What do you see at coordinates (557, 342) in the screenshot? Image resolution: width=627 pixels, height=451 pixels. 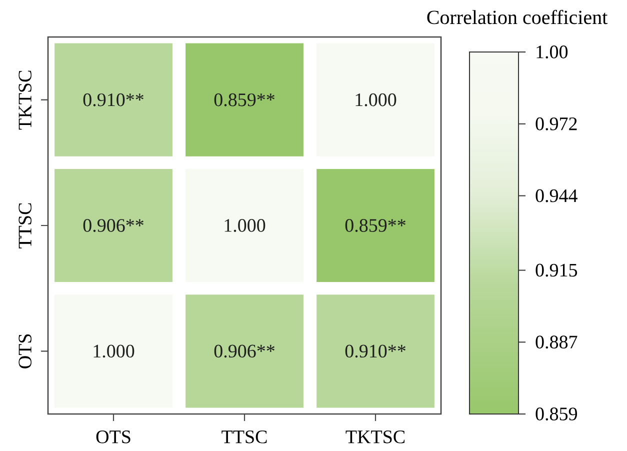 I see `color-bar-label: 0.887` at bounding box center [557, 342].